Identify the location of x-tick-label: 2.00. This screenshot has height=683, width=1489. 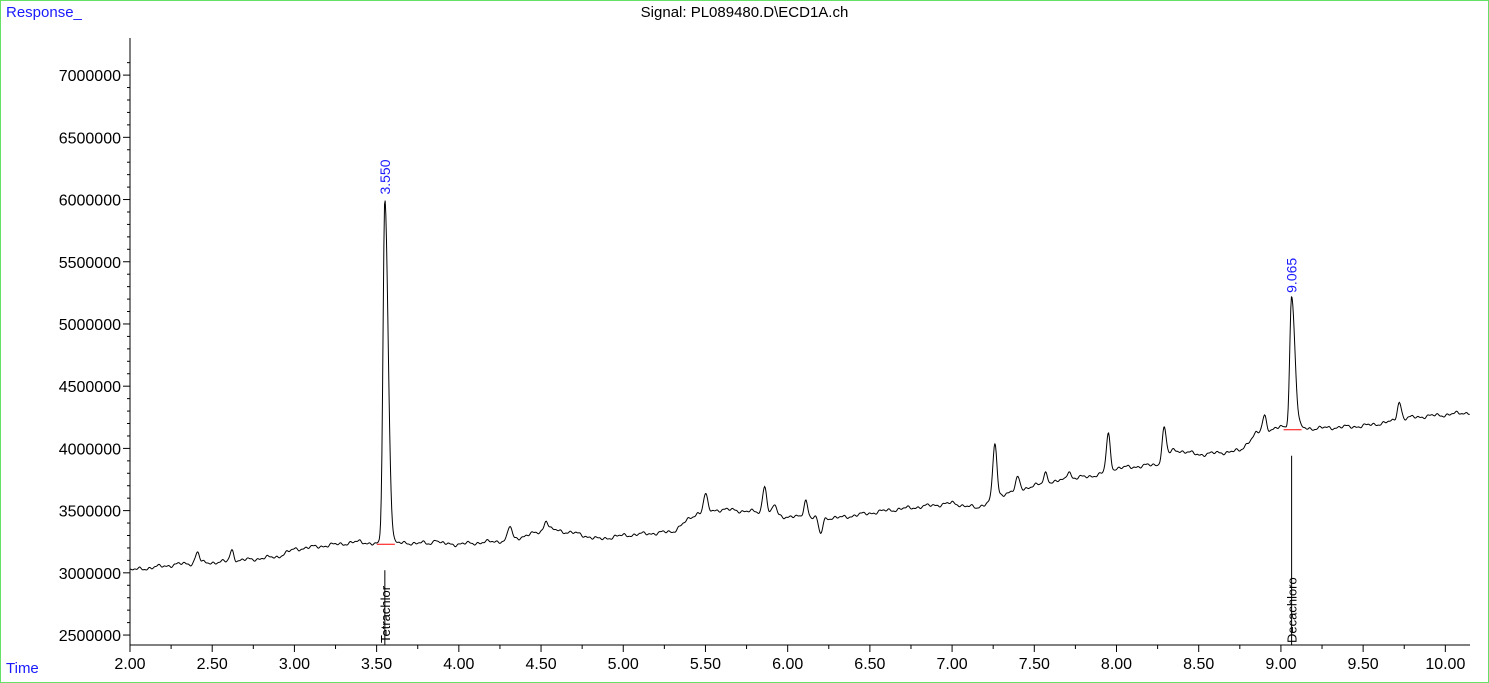
(129, 664).